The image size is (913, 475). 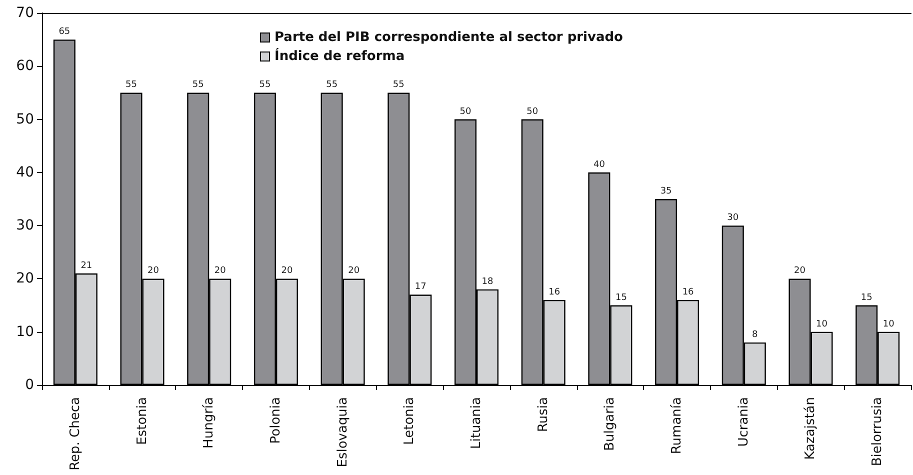 What do you see at coordinates (420, 287) in the screenshot?
I see `data-label: 17` at bounding box center [420, 287].